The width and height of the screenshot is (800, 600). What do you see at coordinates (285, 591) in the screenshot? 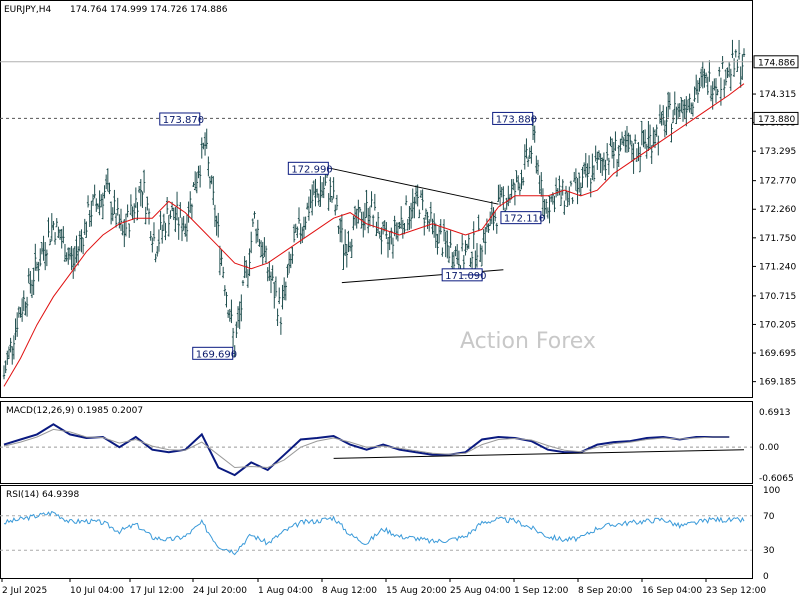
I see `time-axis-label: 1 Aug 04:00` at bounding box center [285, 591].